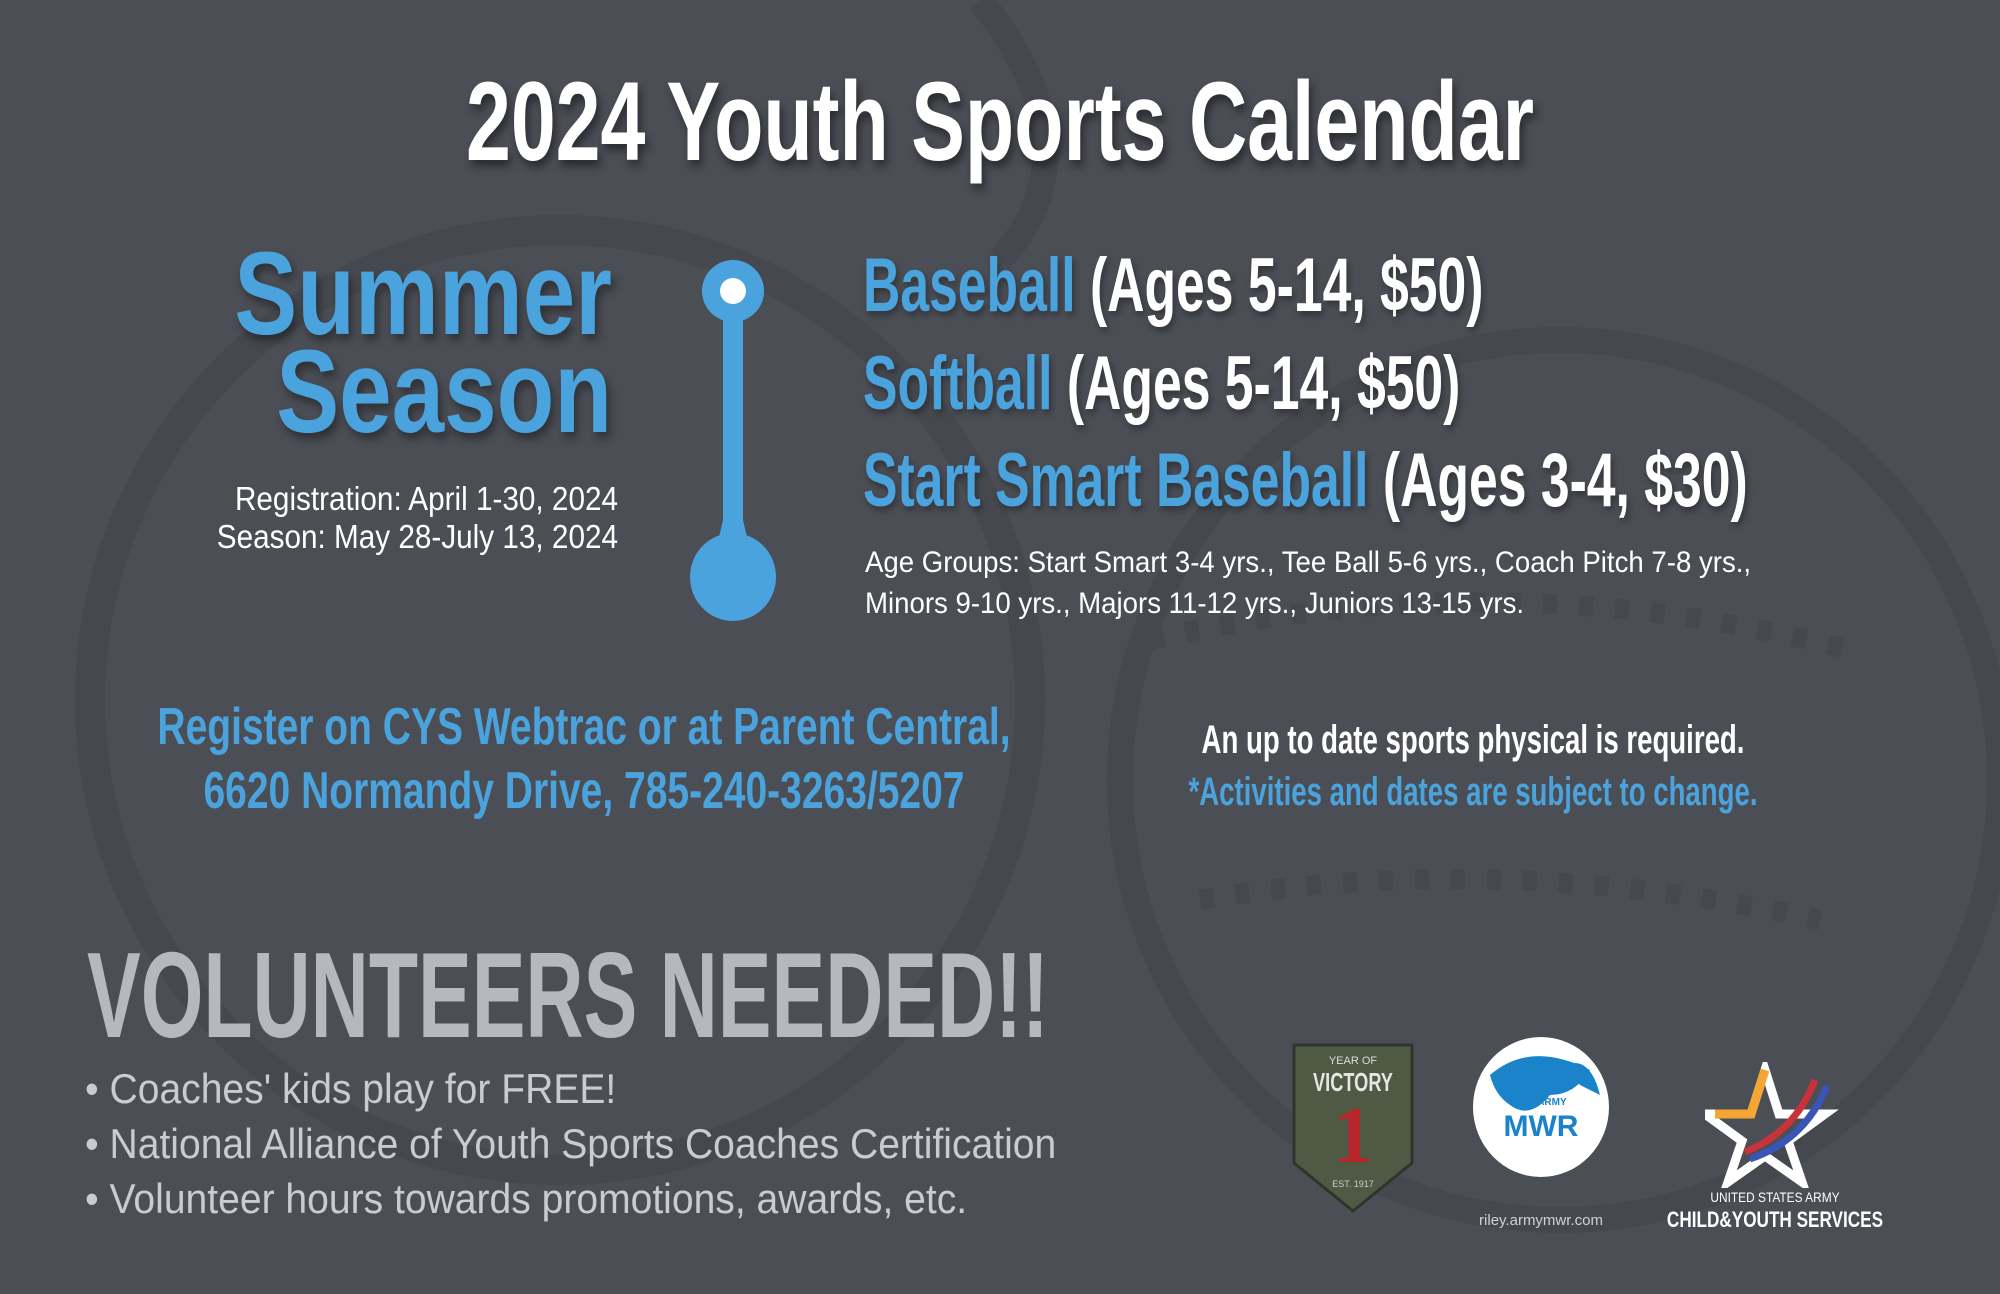  I want to click on season-line1: Summer, so click(423, 294).